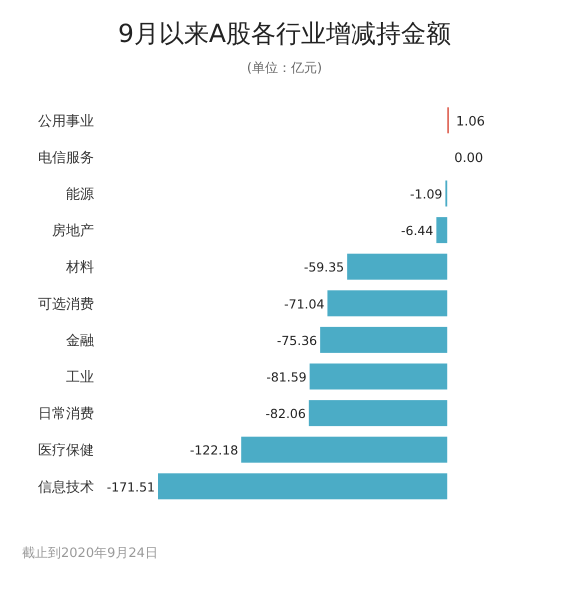  What do you see at coordinates (426, 194) in the screenshot?
I see `data-label: -1.09` at bounding box center [426, 194].